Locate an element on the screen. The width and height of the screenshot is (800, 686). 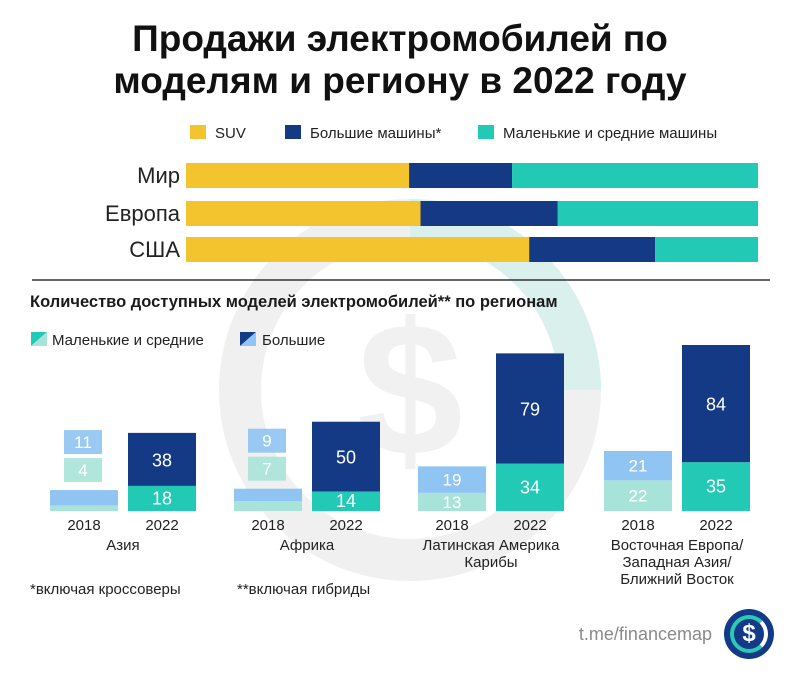
value-small-3-0: 22 is located at coordinates (638, 496).